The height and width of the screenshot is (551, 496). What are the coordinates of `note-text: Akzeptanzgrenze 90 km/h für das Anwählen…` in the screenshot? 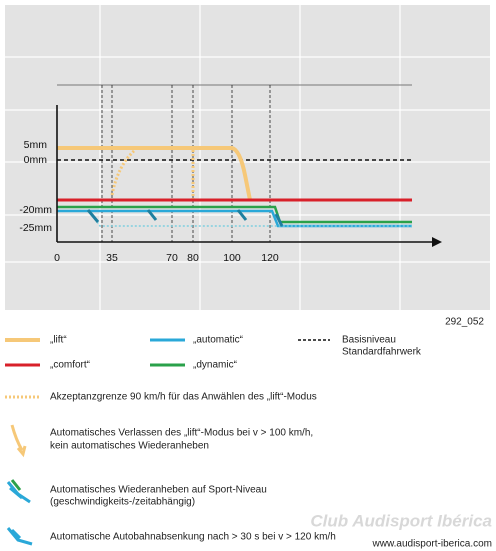 It's located at (183, 397).